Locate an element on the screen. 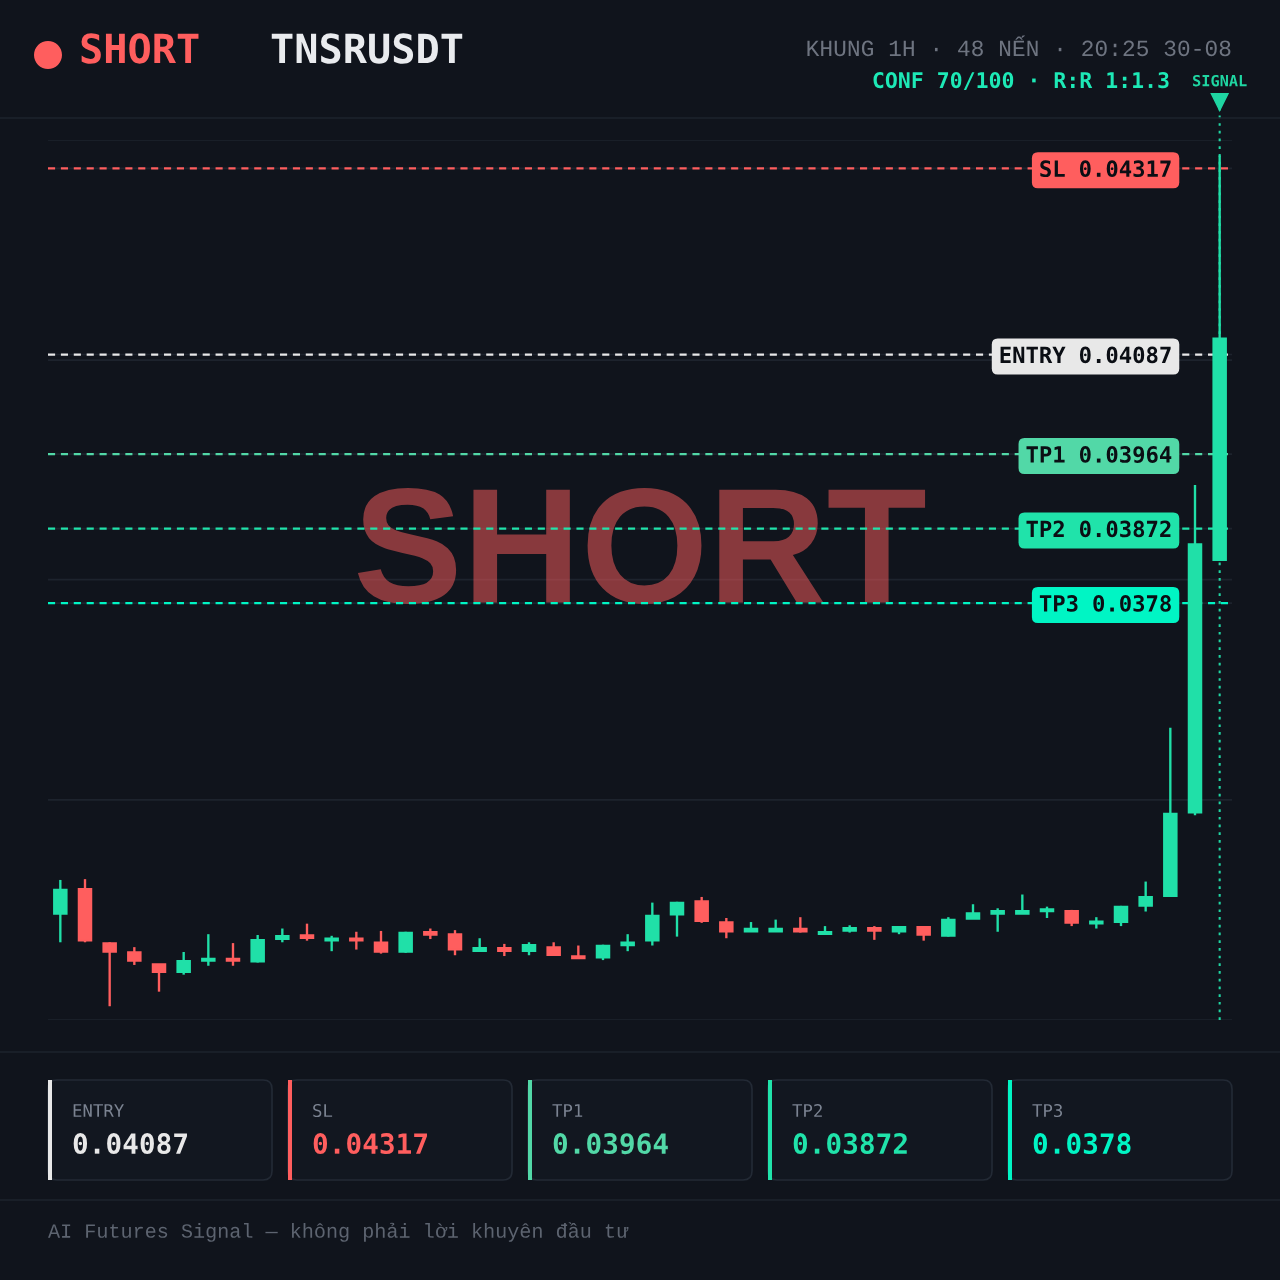 This screenshot has height=1280, width=1280. y-tick-label: 0.0378 is located at coordinates (1132, 603).